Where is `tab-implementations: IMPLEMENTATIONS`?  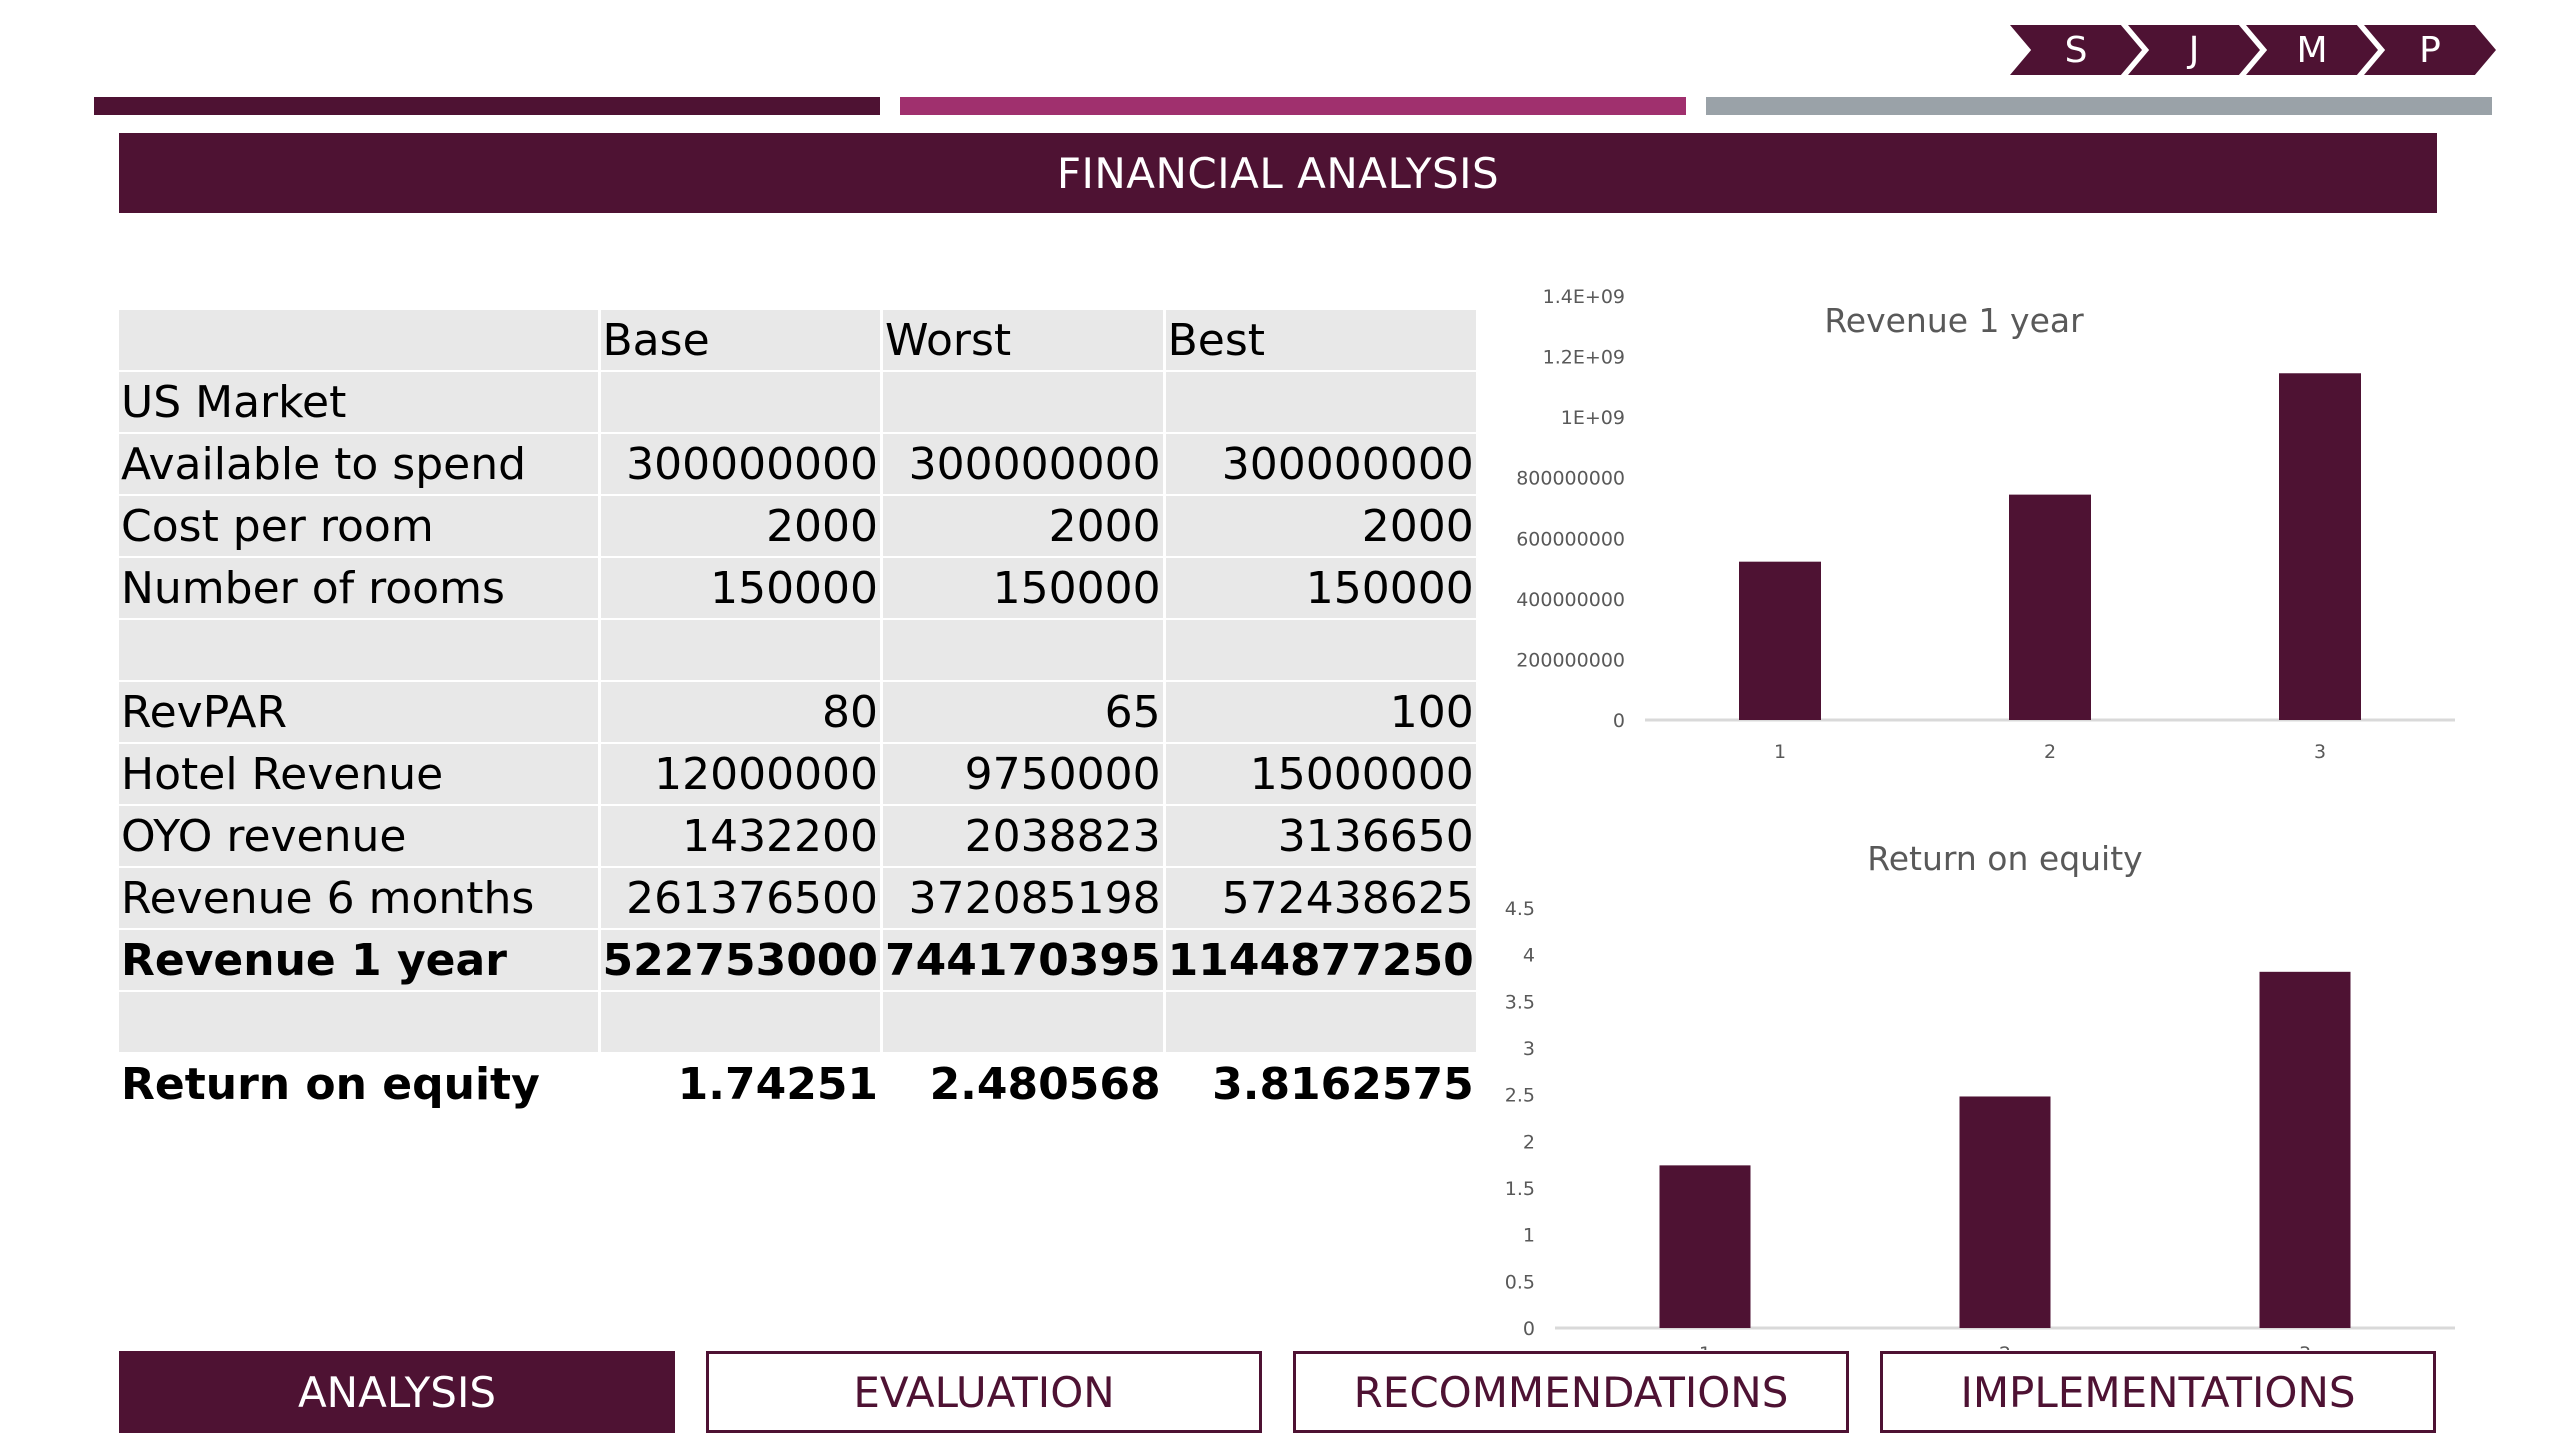 tab-implementations: IMPLEMENTATIONS is located at coordinates (2158, 1392).